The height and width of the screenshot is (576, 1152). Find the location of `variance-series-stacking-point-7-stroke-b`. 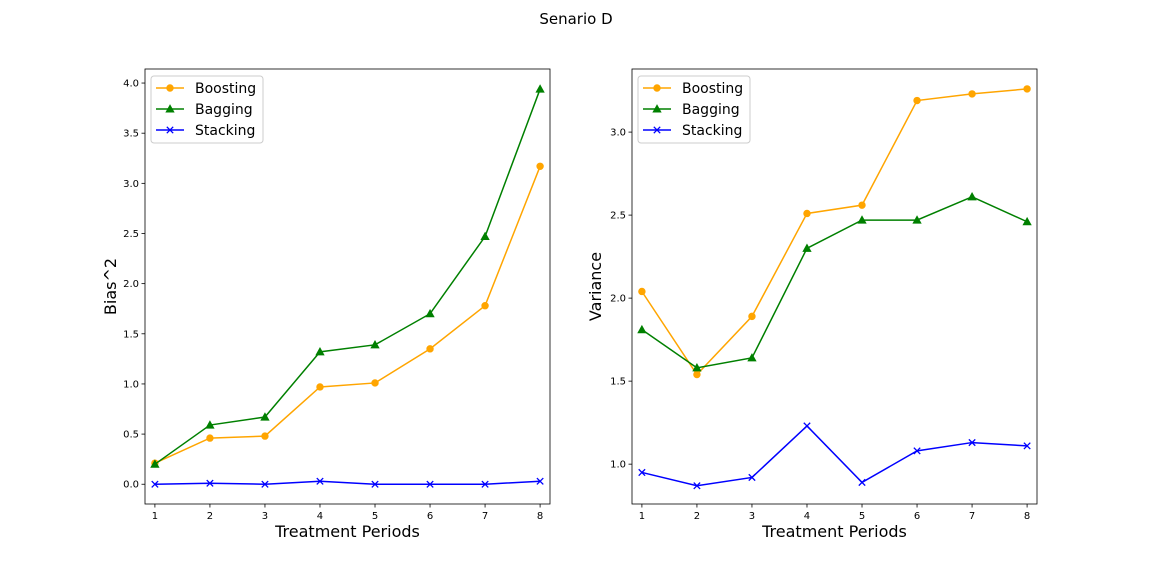

variance-series-stacking-point-7-stroke-b is located at coordinates (972, 442).